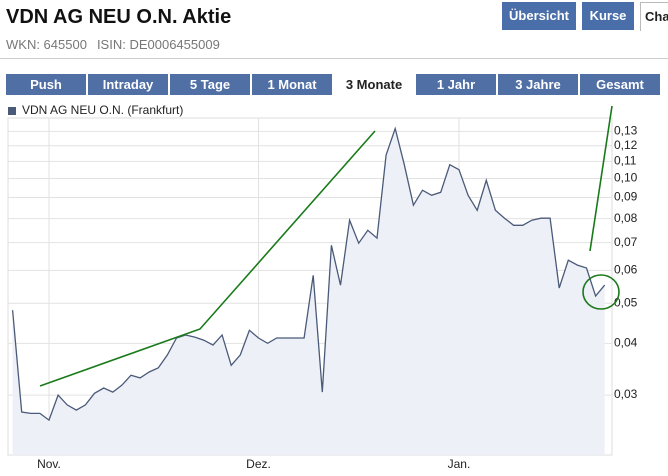  Describe the element at coordinates (626, 302) in the screenshot. I see `y-tick-label: 0,05` at that location.